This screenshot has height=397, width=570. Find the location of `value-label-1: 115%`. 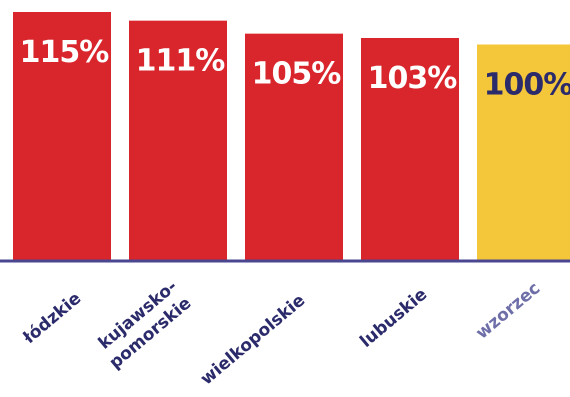

value-label-1: 115% is located at coordinates (65, 52).